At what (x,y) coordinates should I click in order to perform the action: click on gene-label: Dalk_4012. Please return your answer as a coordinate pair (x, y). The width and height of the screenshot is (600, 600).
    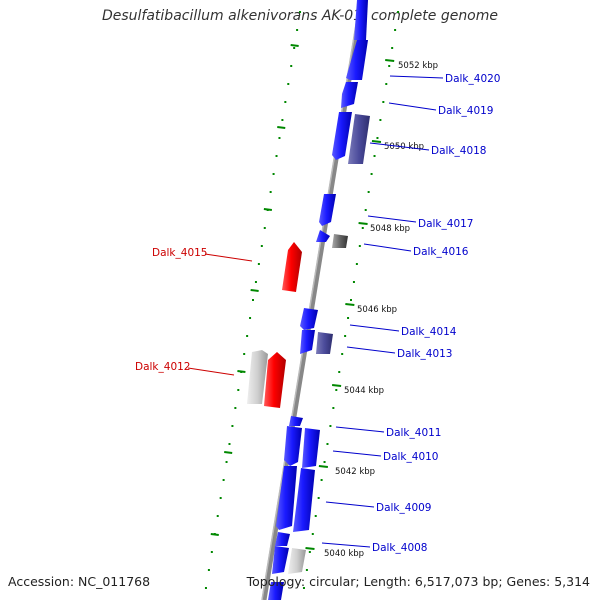
    Looking at the image, I should click on (163, 367).